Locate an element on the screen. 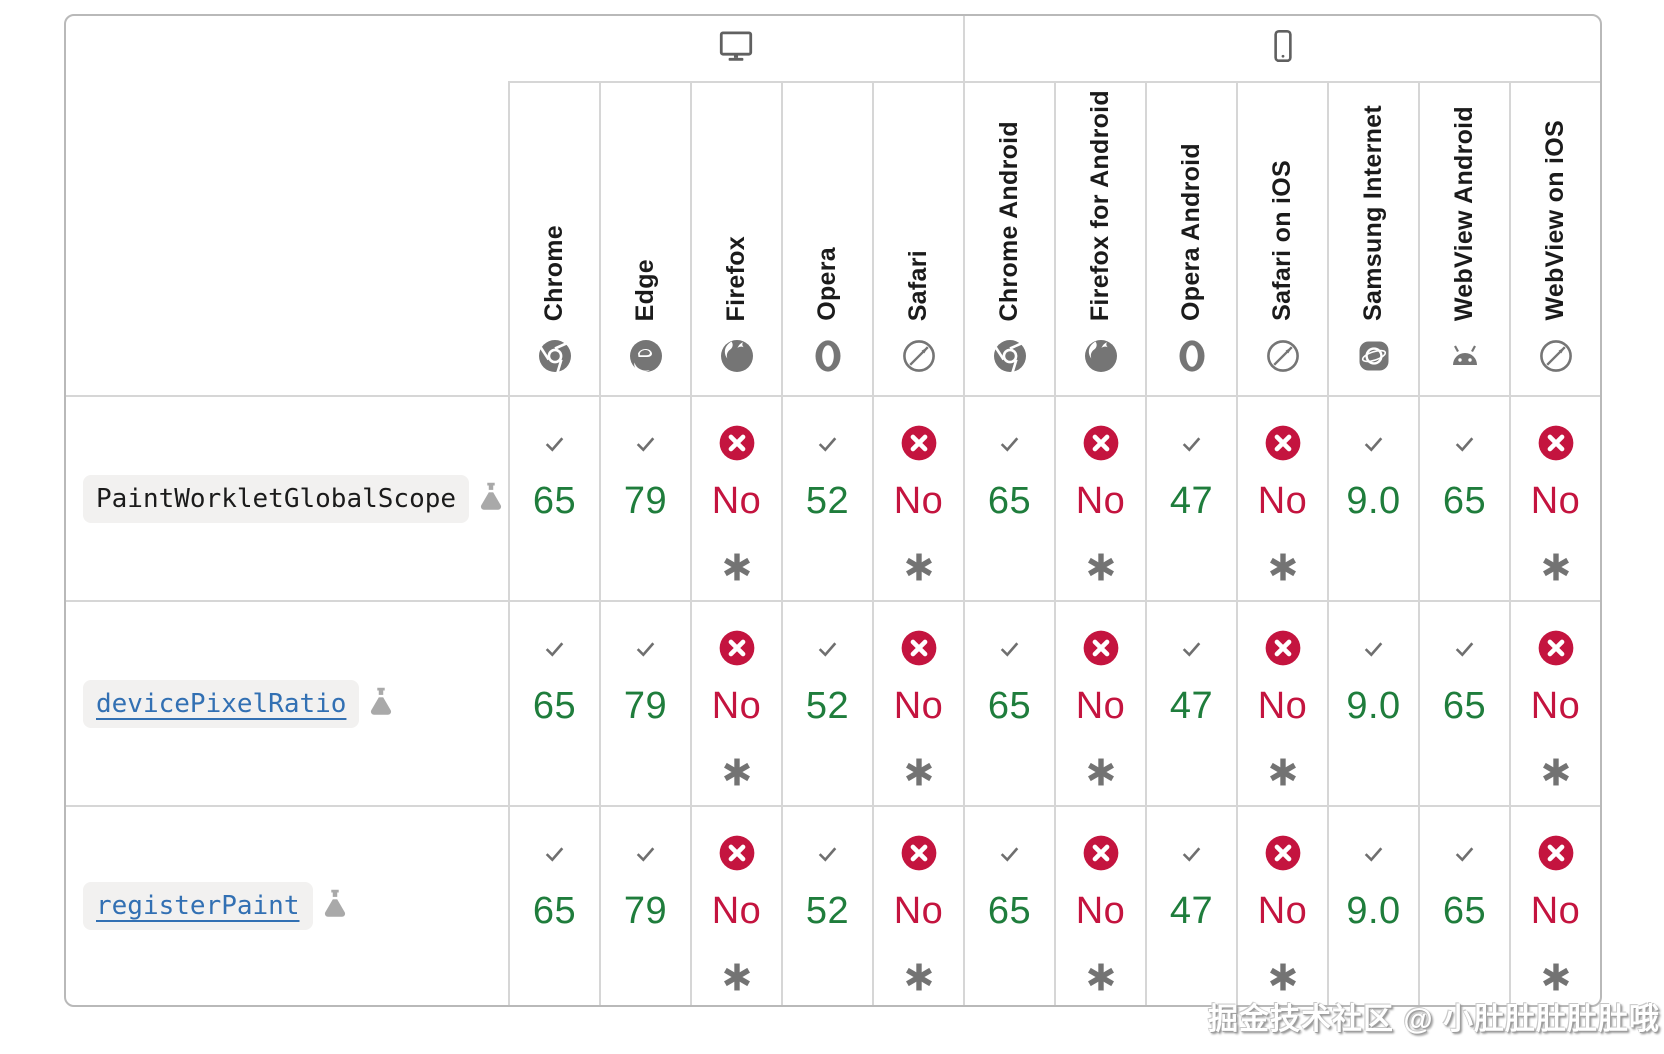 This screenshot has width=1664, height=1054. version-number: 52 is located at coordinates (827, 500).